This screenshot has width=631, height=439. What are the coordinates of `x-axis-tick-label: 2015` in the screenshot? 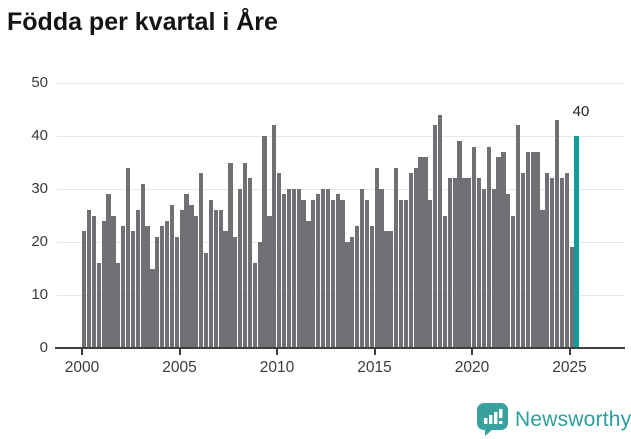 It's located at (374, 367).